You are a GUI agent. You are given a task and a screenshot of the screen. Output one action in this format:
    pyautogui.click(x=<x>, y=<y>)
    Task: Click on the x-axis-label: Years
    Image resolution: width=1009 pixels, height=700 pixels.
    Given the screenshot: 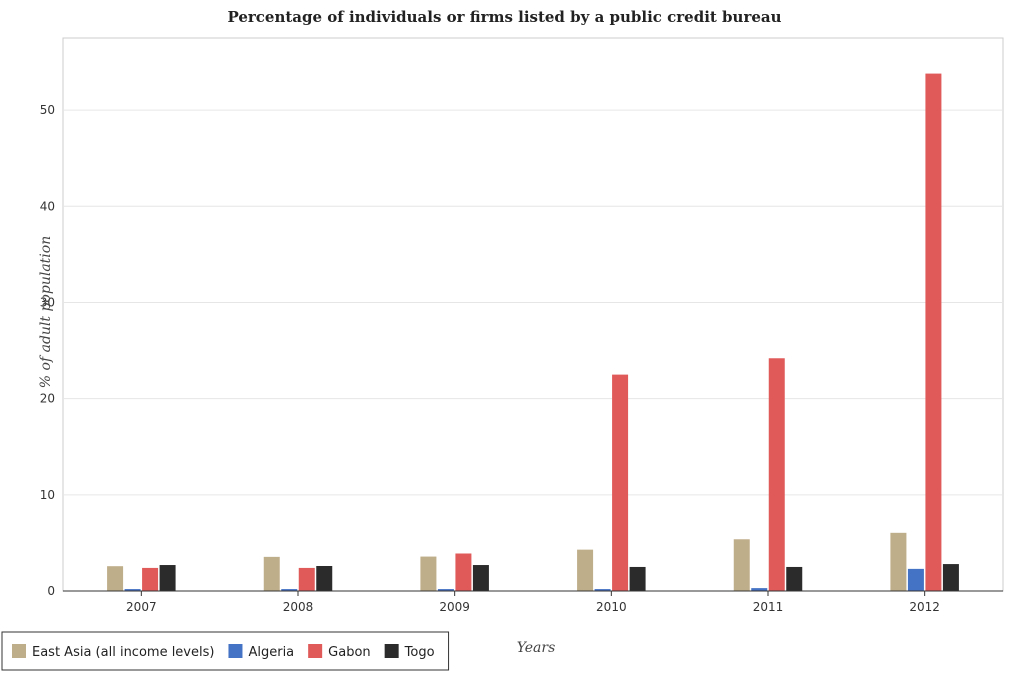 What is the action you would take?
    pyautogui.click(x=536, y=648)
    